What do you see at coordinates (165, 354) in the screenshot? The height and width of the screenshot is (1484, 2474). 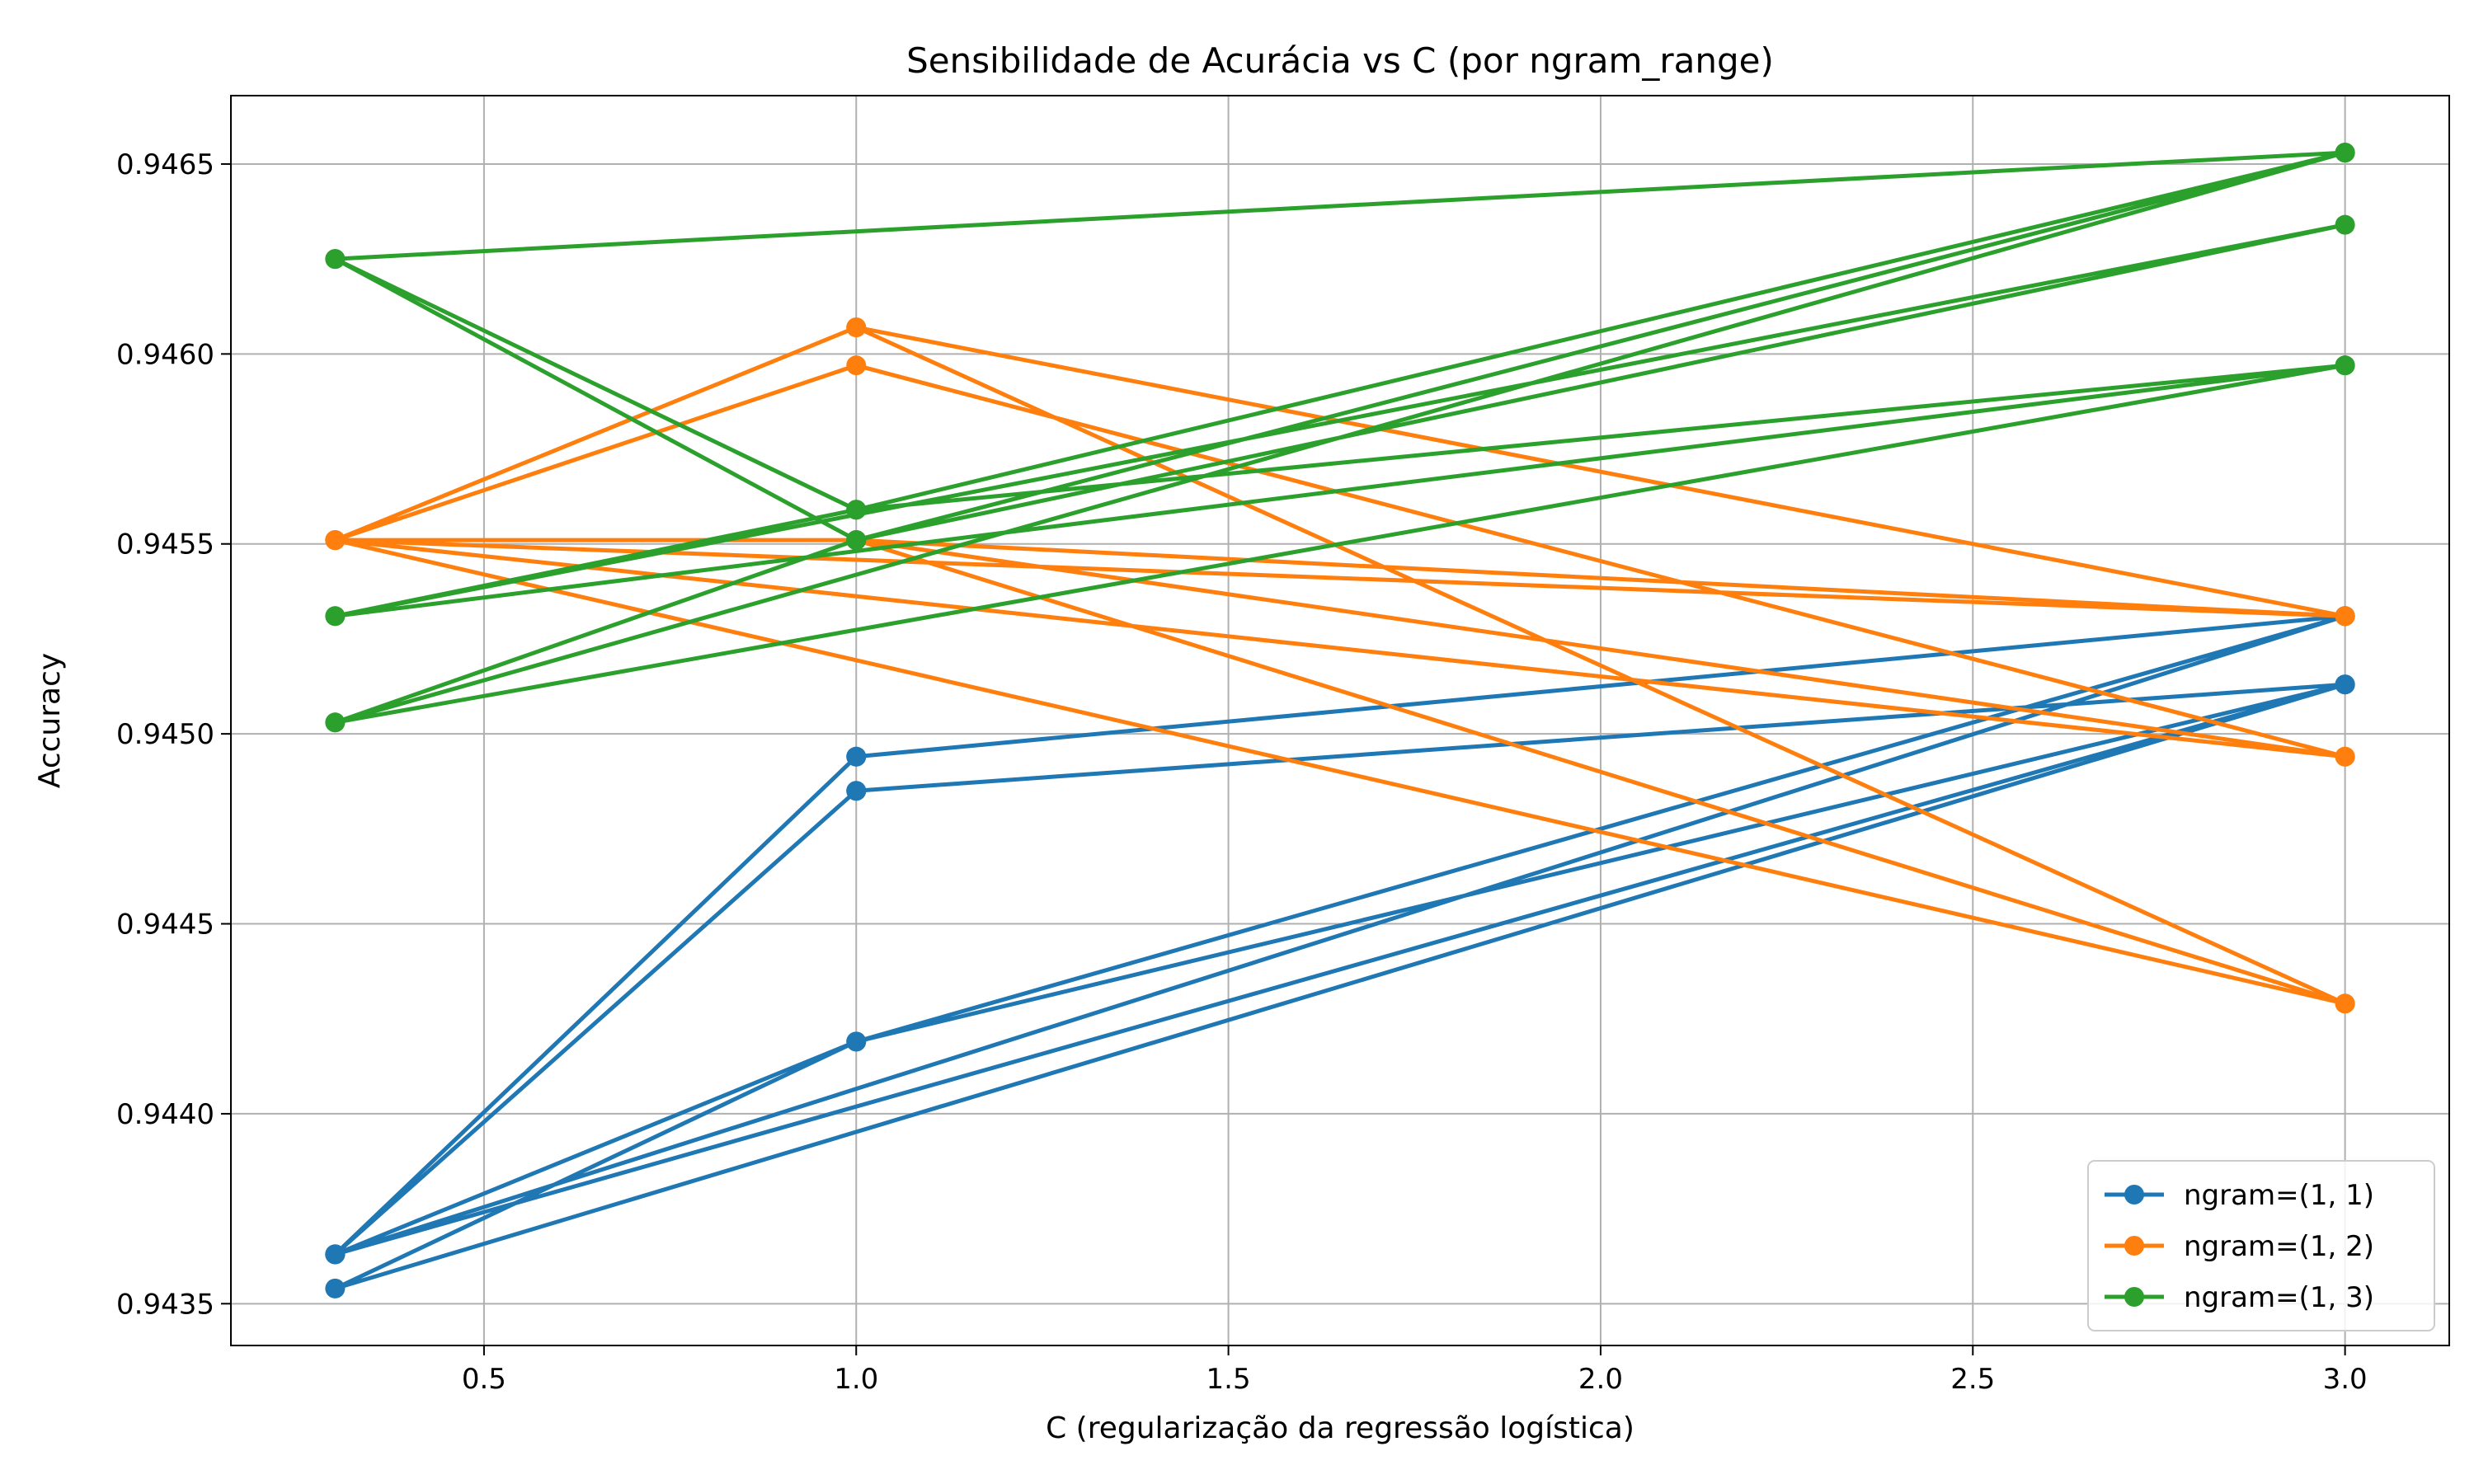 I see `y-tick-label: 0.9460` at bounding box center [165, 354].